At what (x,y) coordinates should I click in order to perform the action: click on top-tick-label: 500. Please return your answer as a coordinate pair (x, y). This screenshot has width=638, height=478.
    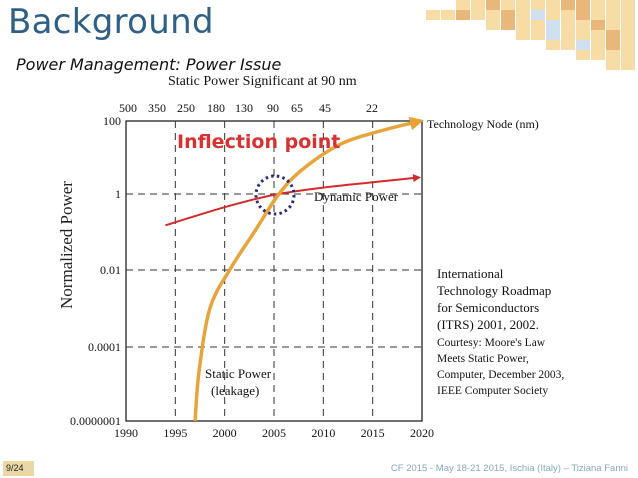
    Looking at the image, I should click on (128, 108).